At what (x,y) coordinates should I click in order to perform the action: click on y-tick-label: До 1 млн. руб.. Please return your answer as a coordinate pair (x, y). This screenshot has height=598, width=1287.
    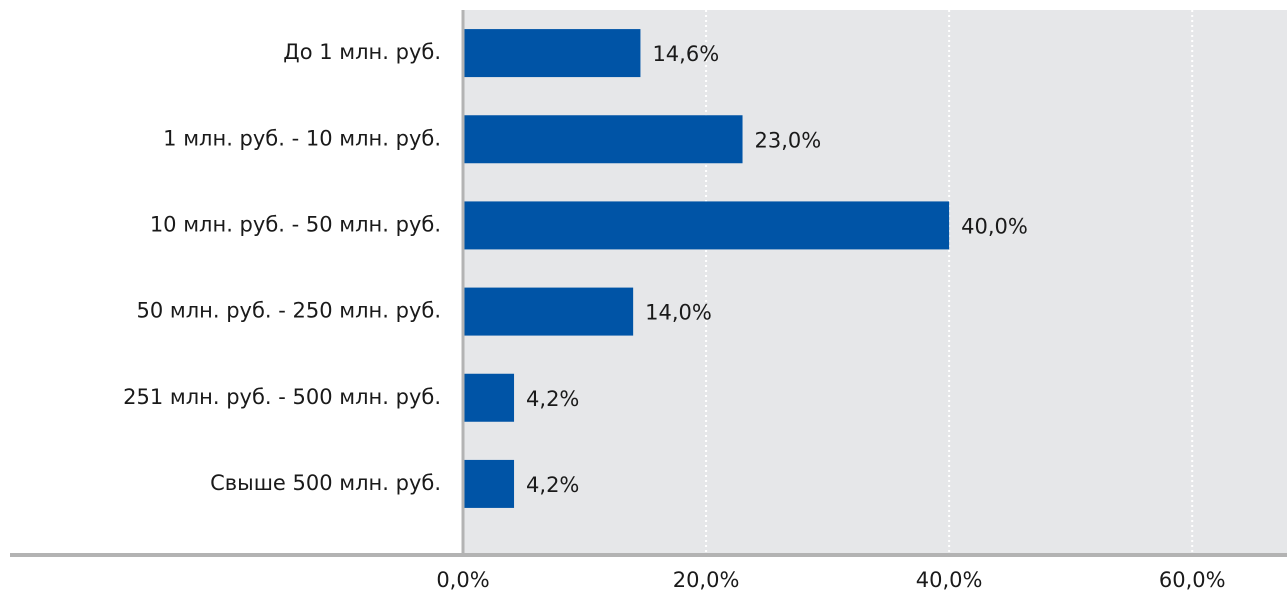
    Looking at the image, I should click on (362, 52).